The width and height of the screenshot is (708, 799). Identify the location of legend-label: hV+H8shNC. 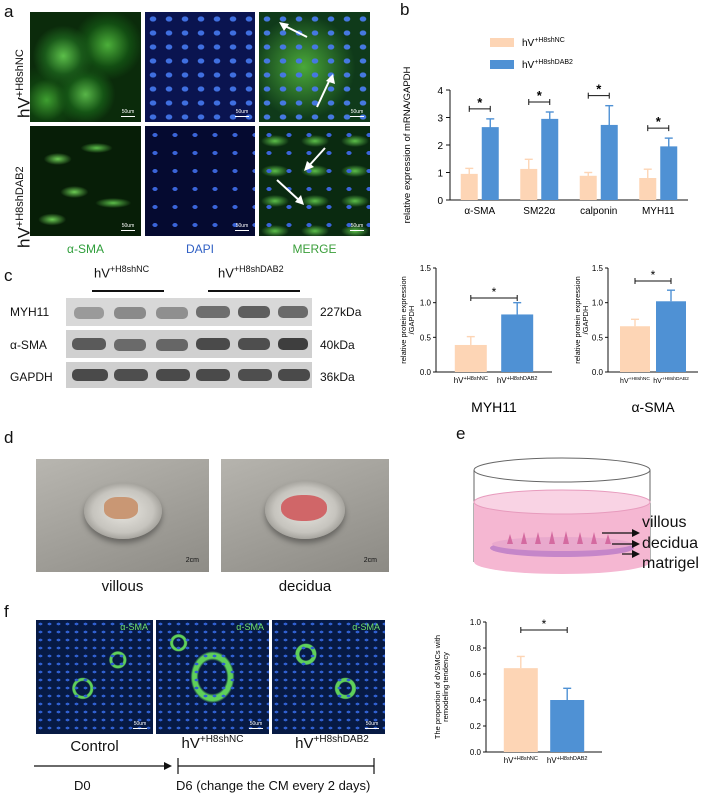
(543, 43).